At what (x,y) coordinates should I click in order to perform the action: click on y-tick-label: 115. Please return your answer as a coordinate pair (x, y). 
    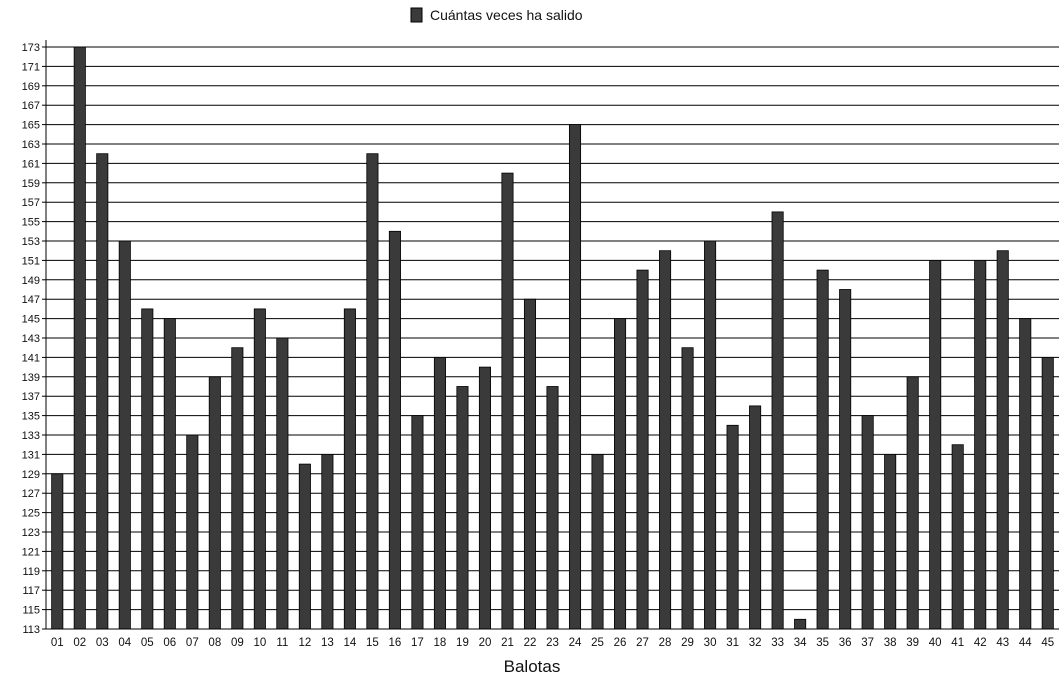
    Looking at the image, I should click on (31, 611).